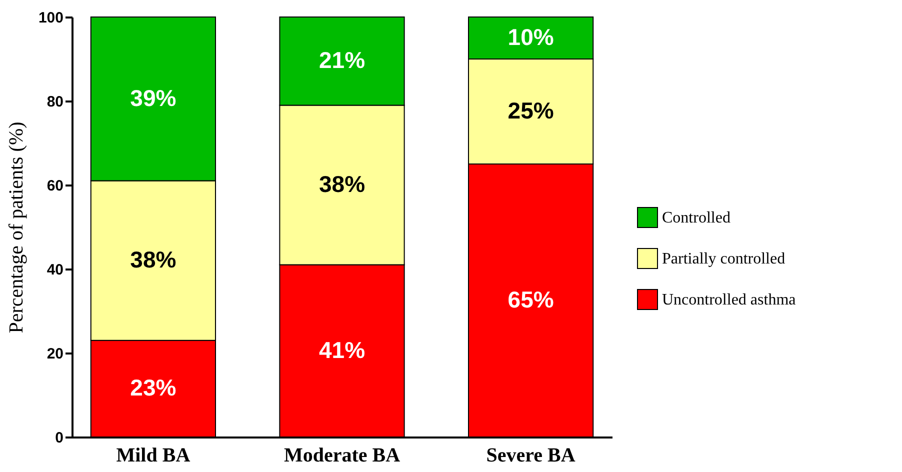  What do you see at coordinates (51, 18) in the screenshot?
I see `y-tick-label: 100` at bounding box center [51, 18].